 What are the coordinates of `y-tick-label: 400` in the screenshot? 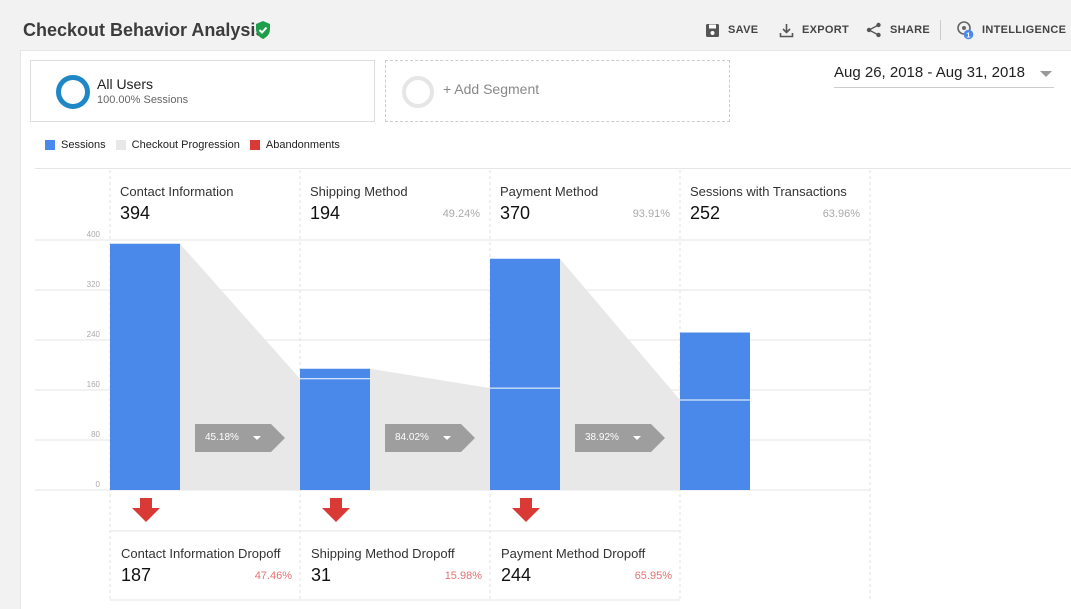 It's located at (94, 234).